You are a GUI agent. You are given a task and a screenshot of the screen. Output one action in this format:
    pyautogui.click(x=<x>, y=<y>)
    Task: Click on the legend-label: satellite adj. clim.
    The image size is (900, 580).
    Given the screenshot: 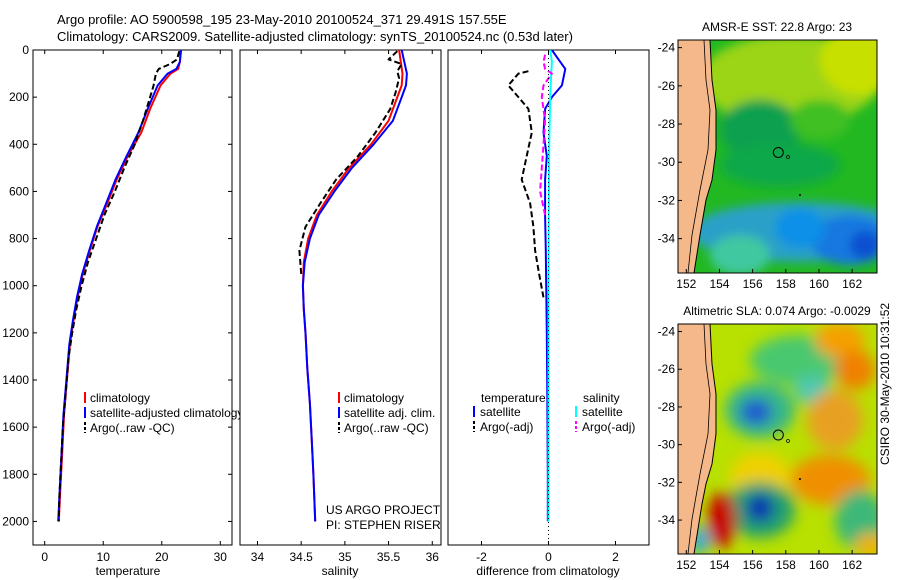 What is the action you would take?
    pyautogui.click(x=389, y=413)
    